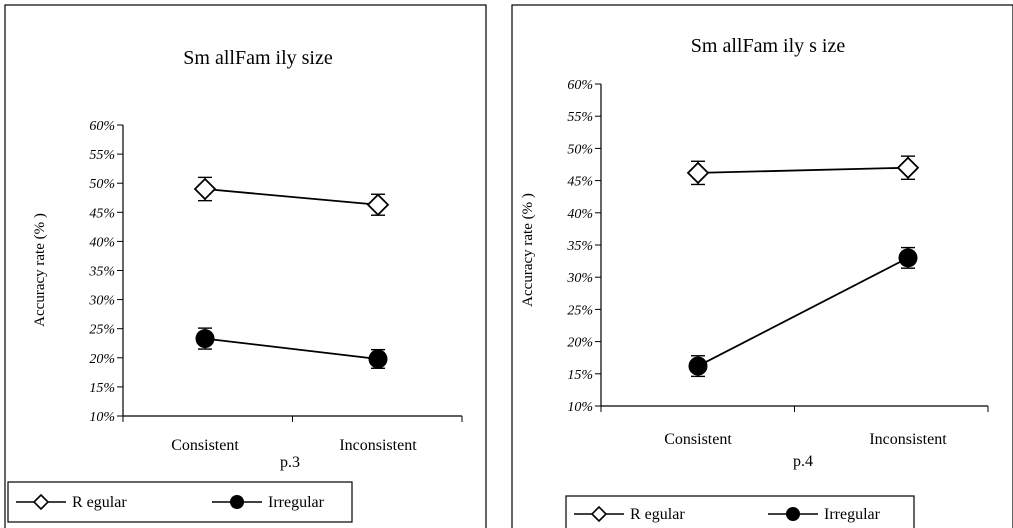  I want to click on chart-title: Sm allFam ily s ize, so click(768, 46).